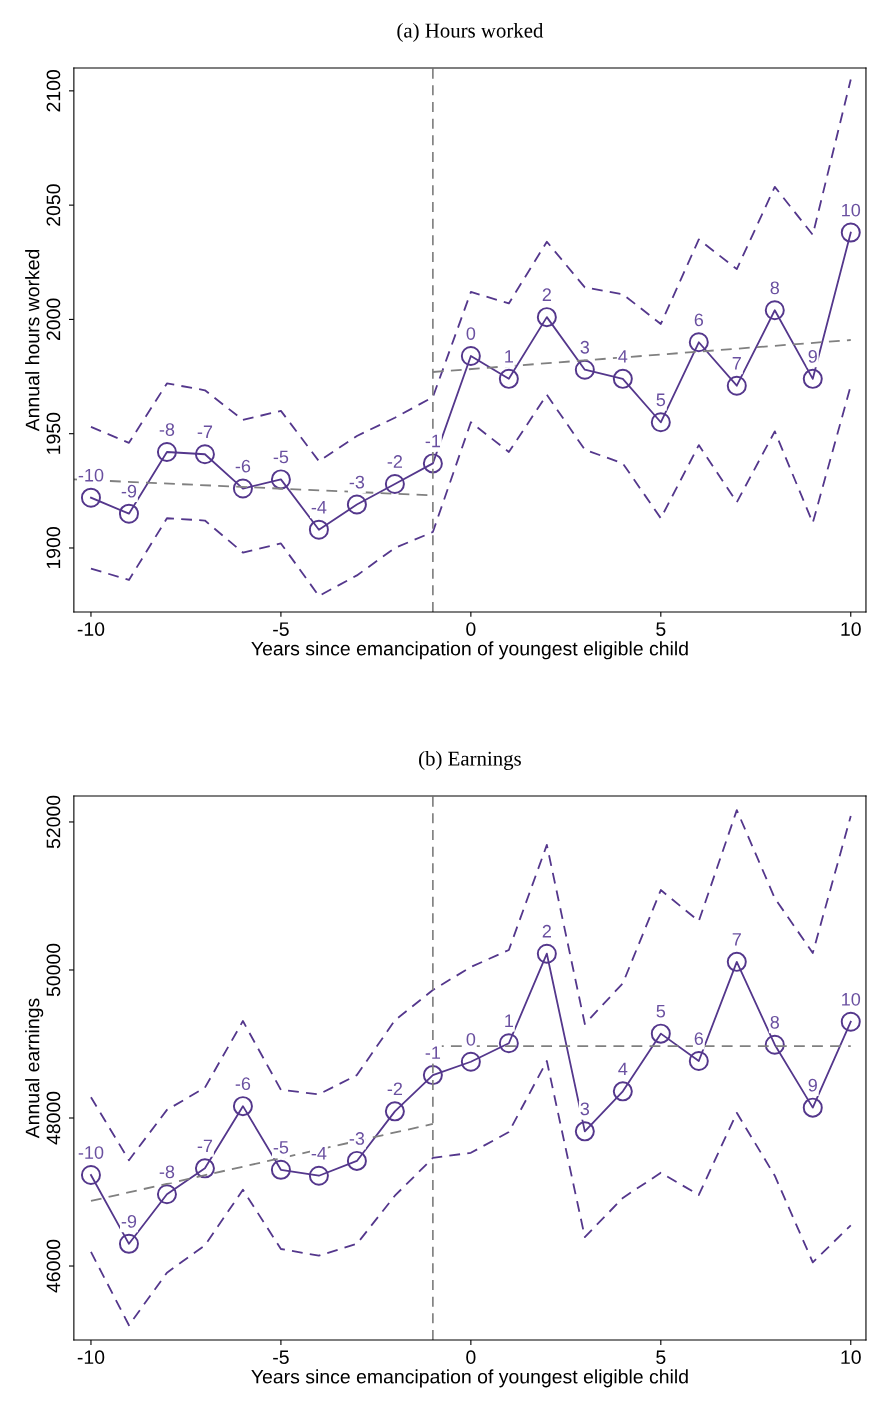  What do you see at coordinates (53, 319) in the screenshot?
I see `y-tick-label: 2000` at bounding box center [53, 319].